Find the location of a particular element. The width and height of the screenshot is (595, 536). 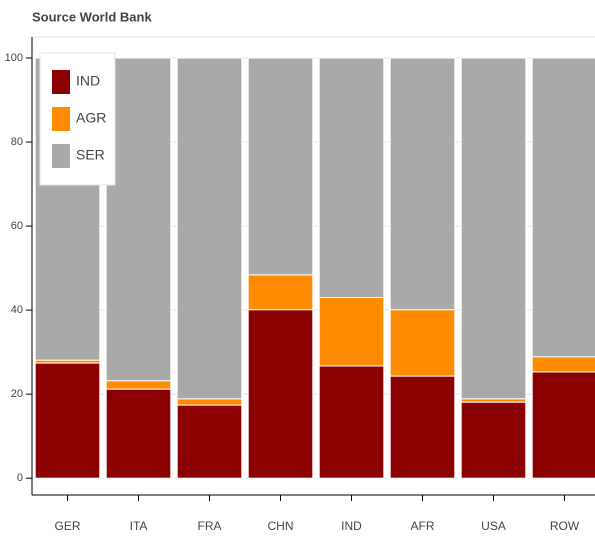

x-tick-label: USA is located at coordinates (493, 526).